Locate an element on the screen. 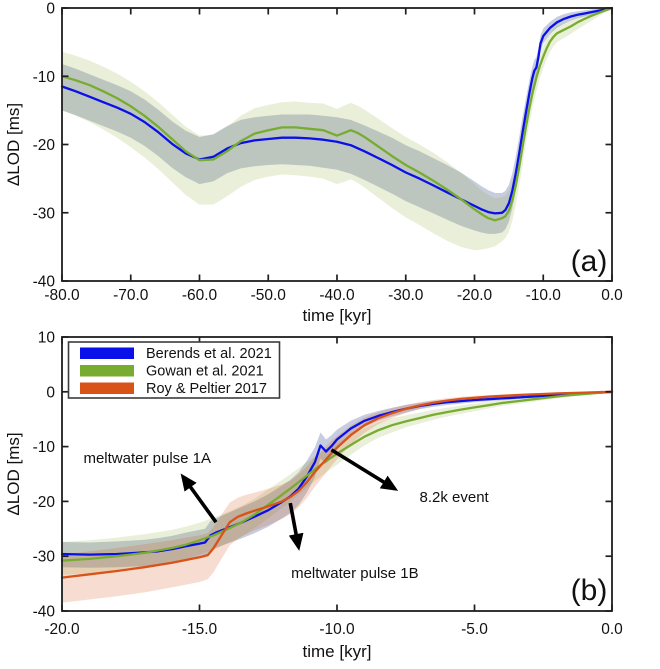 The width and height of the screenshot is (660, 669). legend-swatch-gowan is located at coordinates (107, 371).